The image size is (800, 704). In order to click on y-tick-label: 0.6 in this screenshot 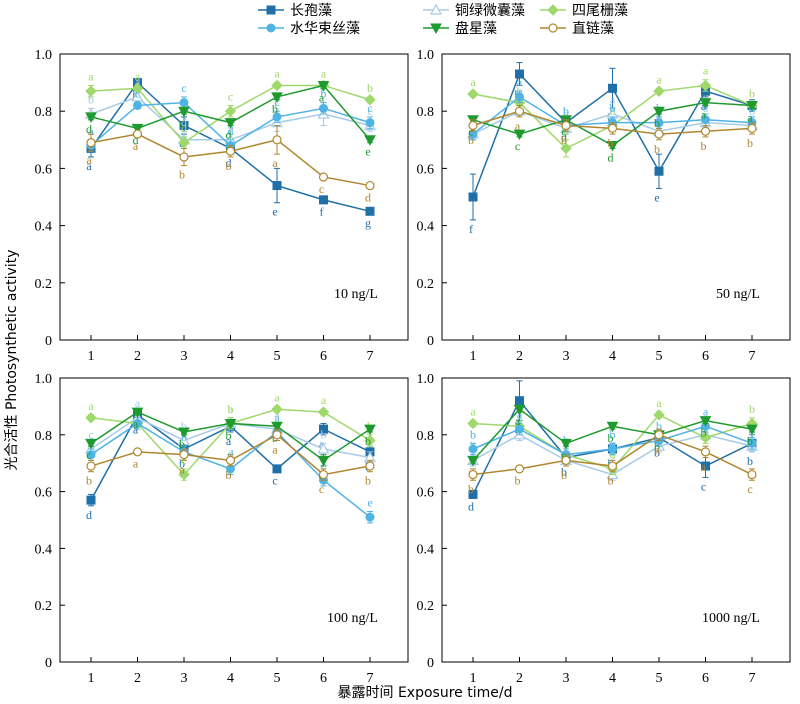, I will do `click(44, 169)`.